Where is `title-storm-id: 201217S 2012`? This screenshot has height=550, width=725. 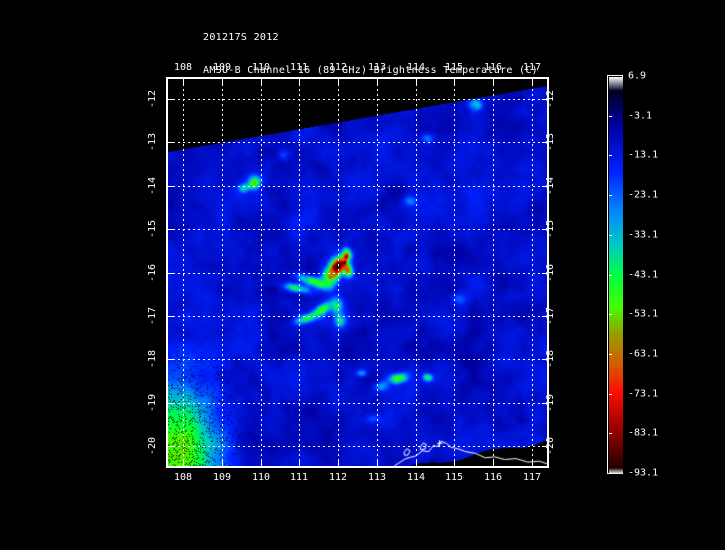
title-storm-id: 201217S 2012 is located at coordinates (241, 37).